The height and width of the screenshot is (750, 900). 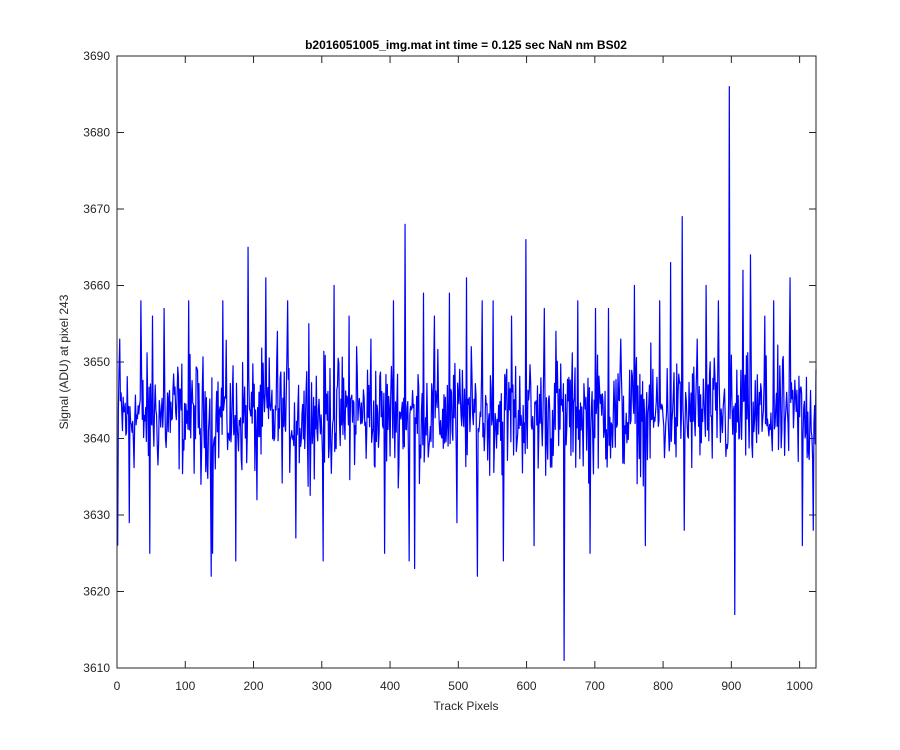 What do you see at coordinates (117, 686) in the screenshot?
I see `x-tick-label: 0` at bounding box center [117, 686].